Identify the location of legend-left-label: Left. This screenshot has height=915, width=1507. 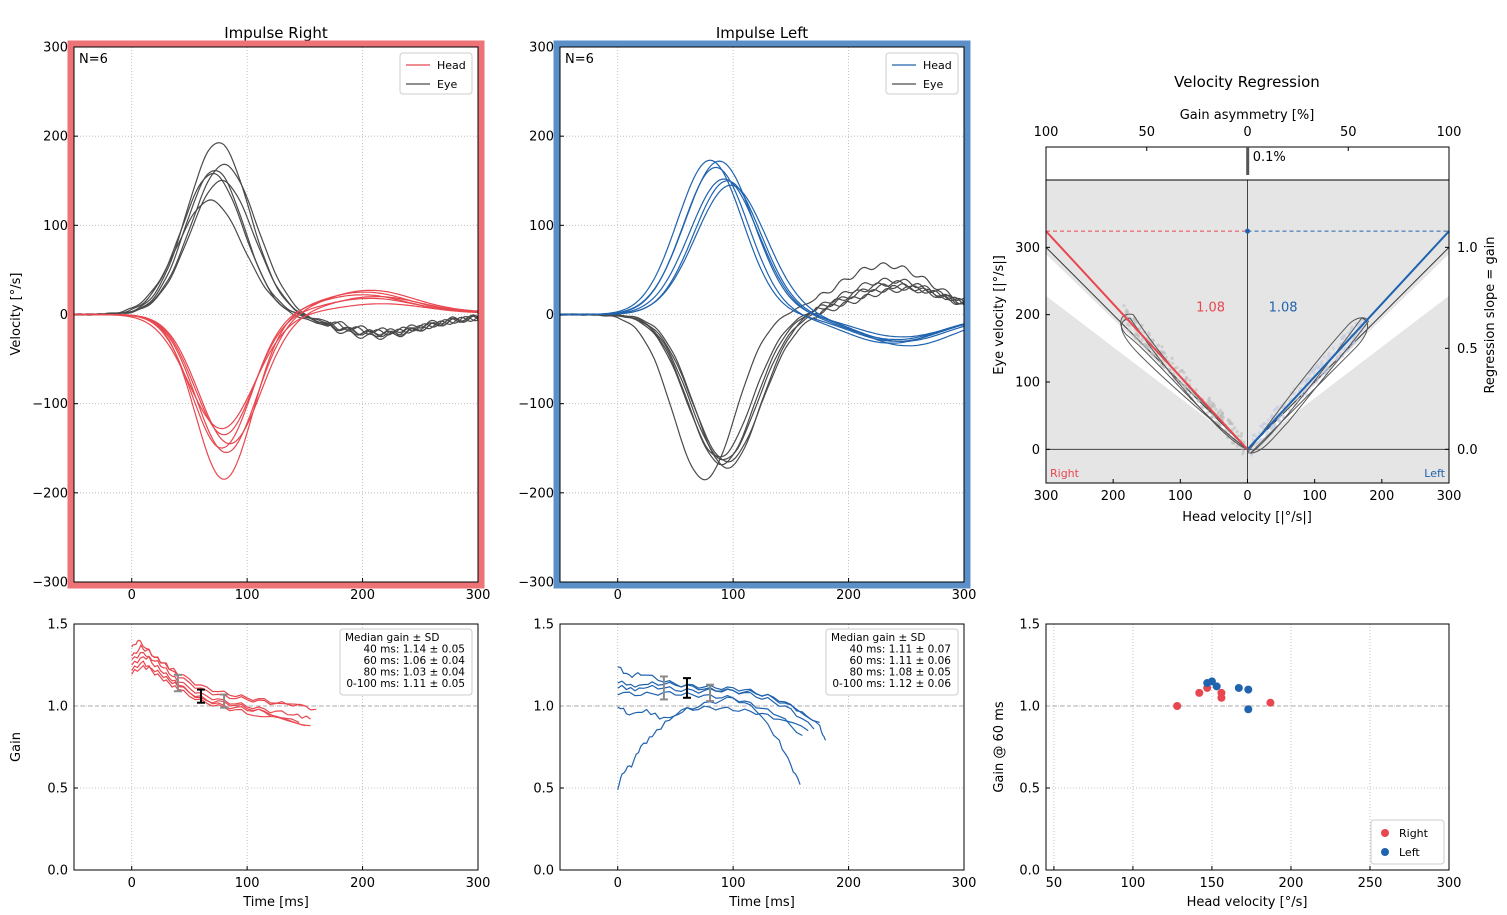
(1409, 852).